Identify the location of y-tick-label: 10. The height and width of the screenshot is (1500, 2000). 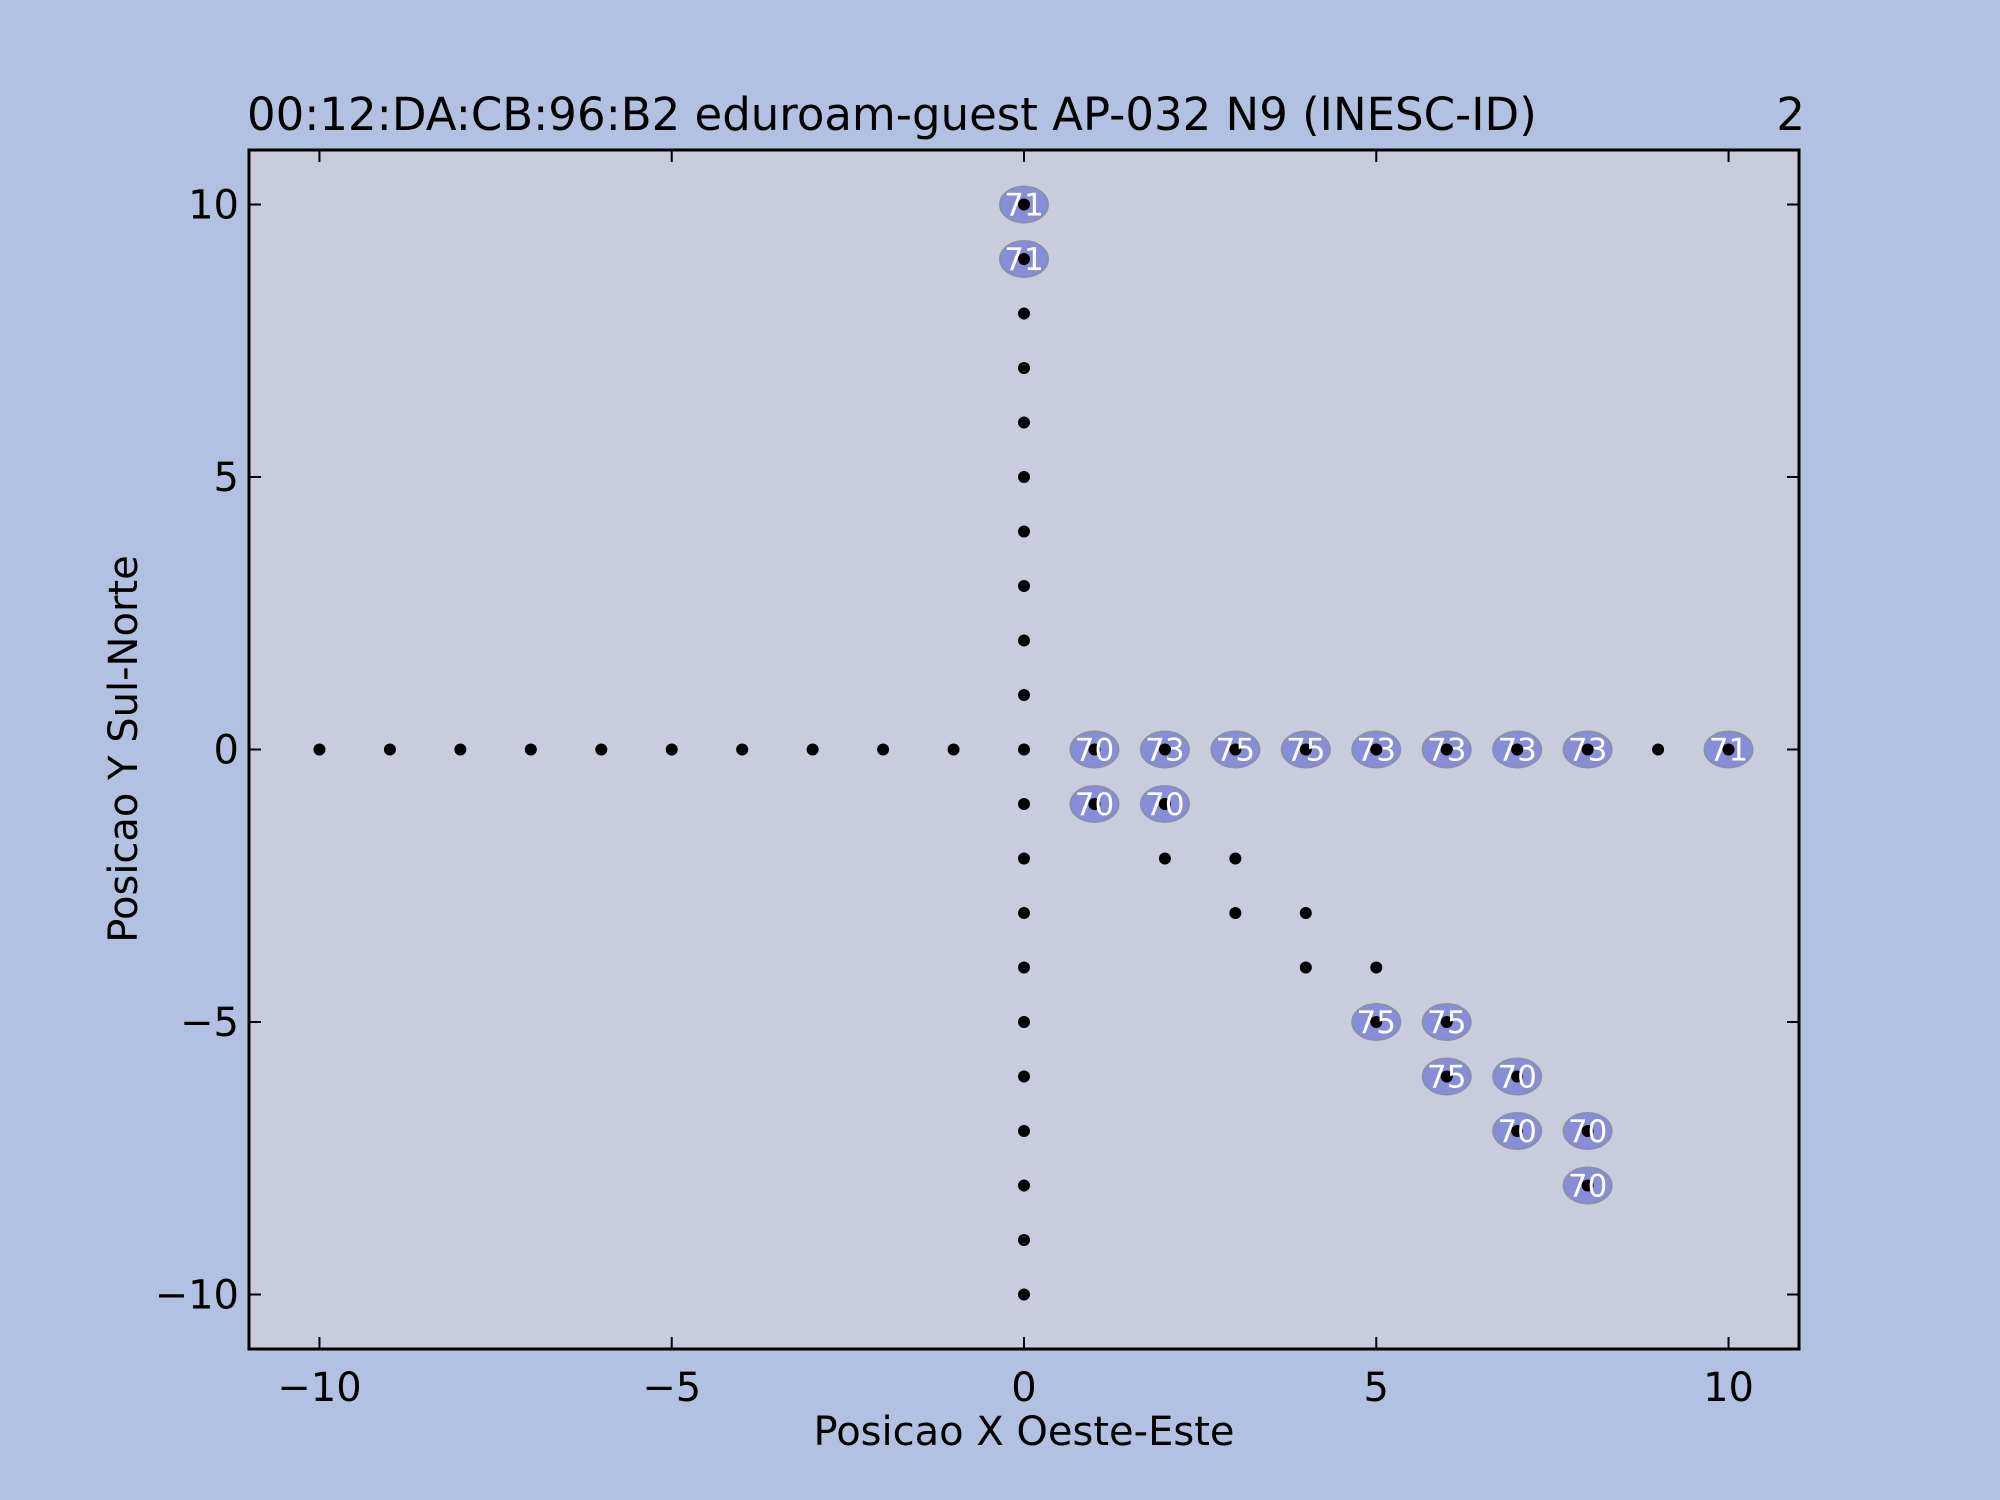
(213, 206).